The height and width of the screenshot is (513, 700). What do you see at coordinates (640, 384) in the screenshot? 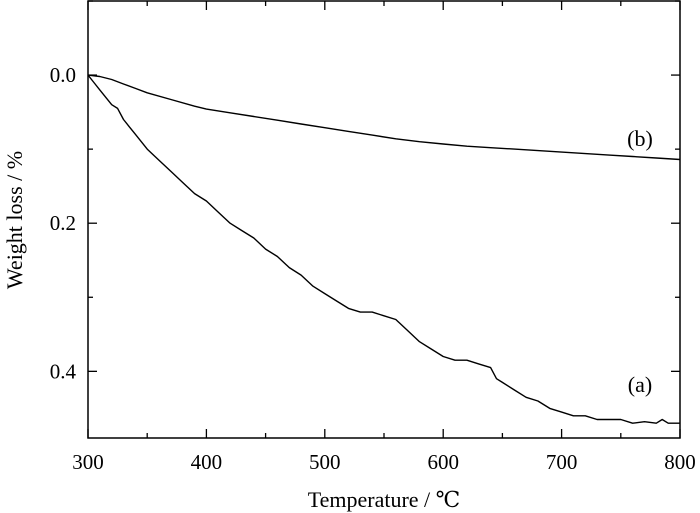
I see `series-label-a: (a)` at bounding box center [640, 384].